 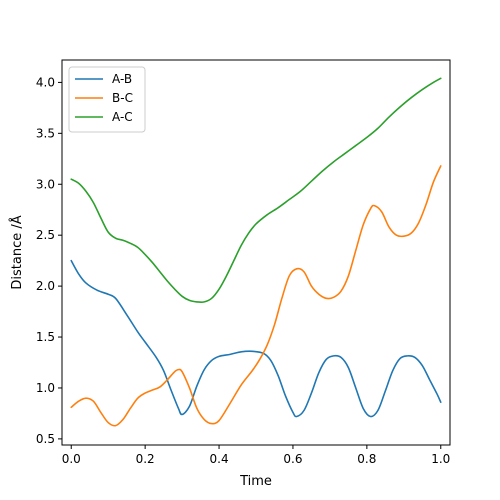 What do you see at coordinates (440, 459) in the screenshot?
I see `x-tick-label: 1.0` at bounding box center [440, 459].